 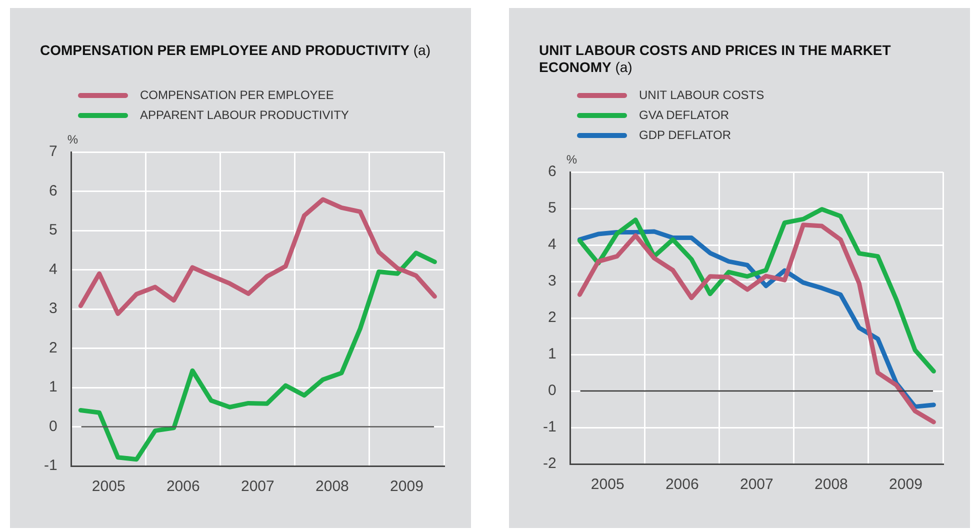 What do you see at coordinates (685, 135) in the screenshot?
I see `legend-label: GDP DEFLATOR` at bounding box center [685, 135].